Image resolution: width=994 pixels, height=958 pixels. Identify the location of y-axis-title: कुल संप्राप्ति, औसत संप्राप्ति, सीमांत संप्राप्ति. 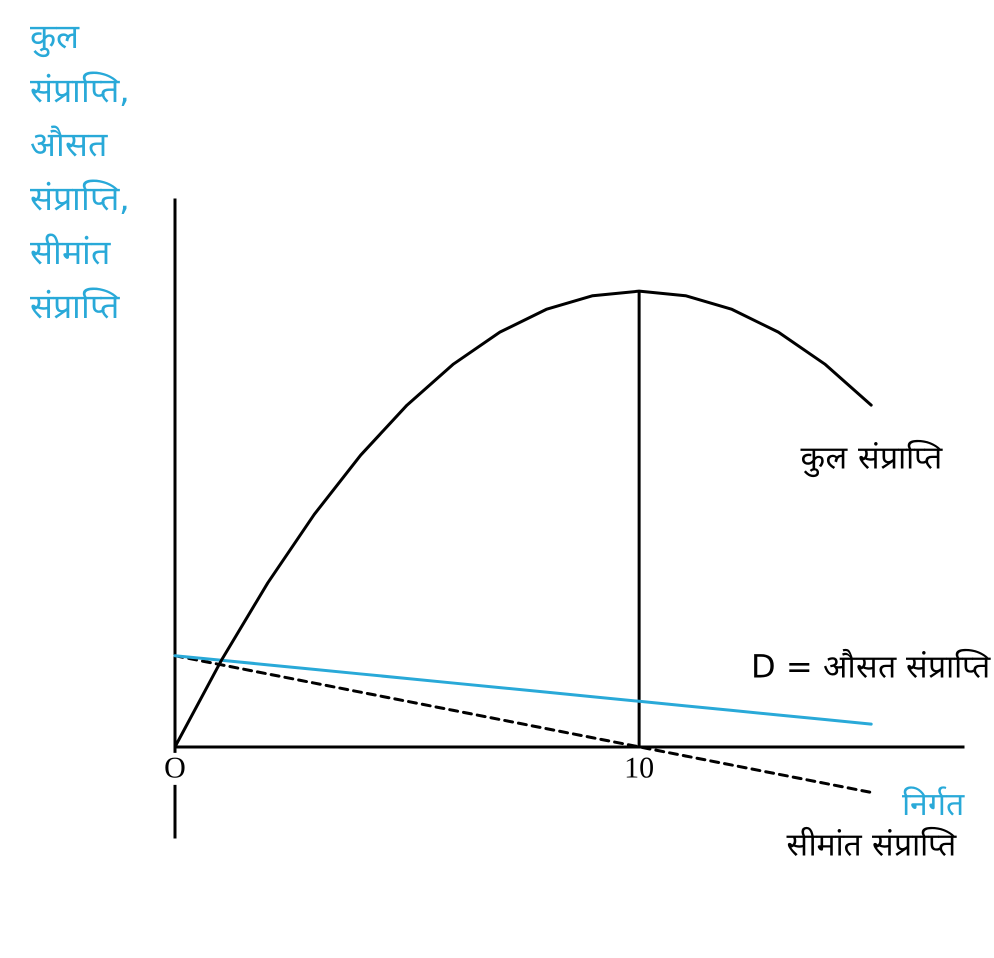
(80, 172).